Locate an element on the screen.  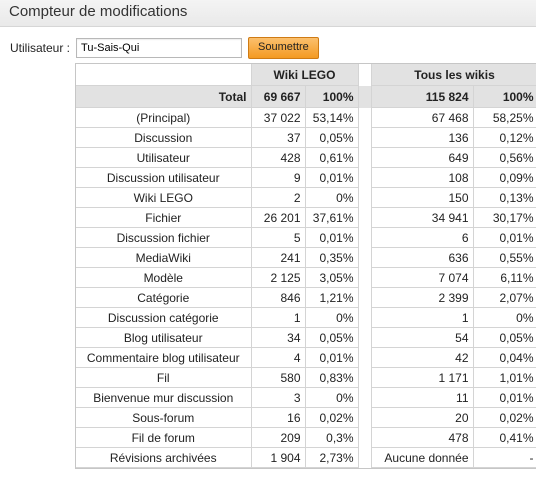
pct-all-cell: 6,11% is located at coordinates (504, 277).